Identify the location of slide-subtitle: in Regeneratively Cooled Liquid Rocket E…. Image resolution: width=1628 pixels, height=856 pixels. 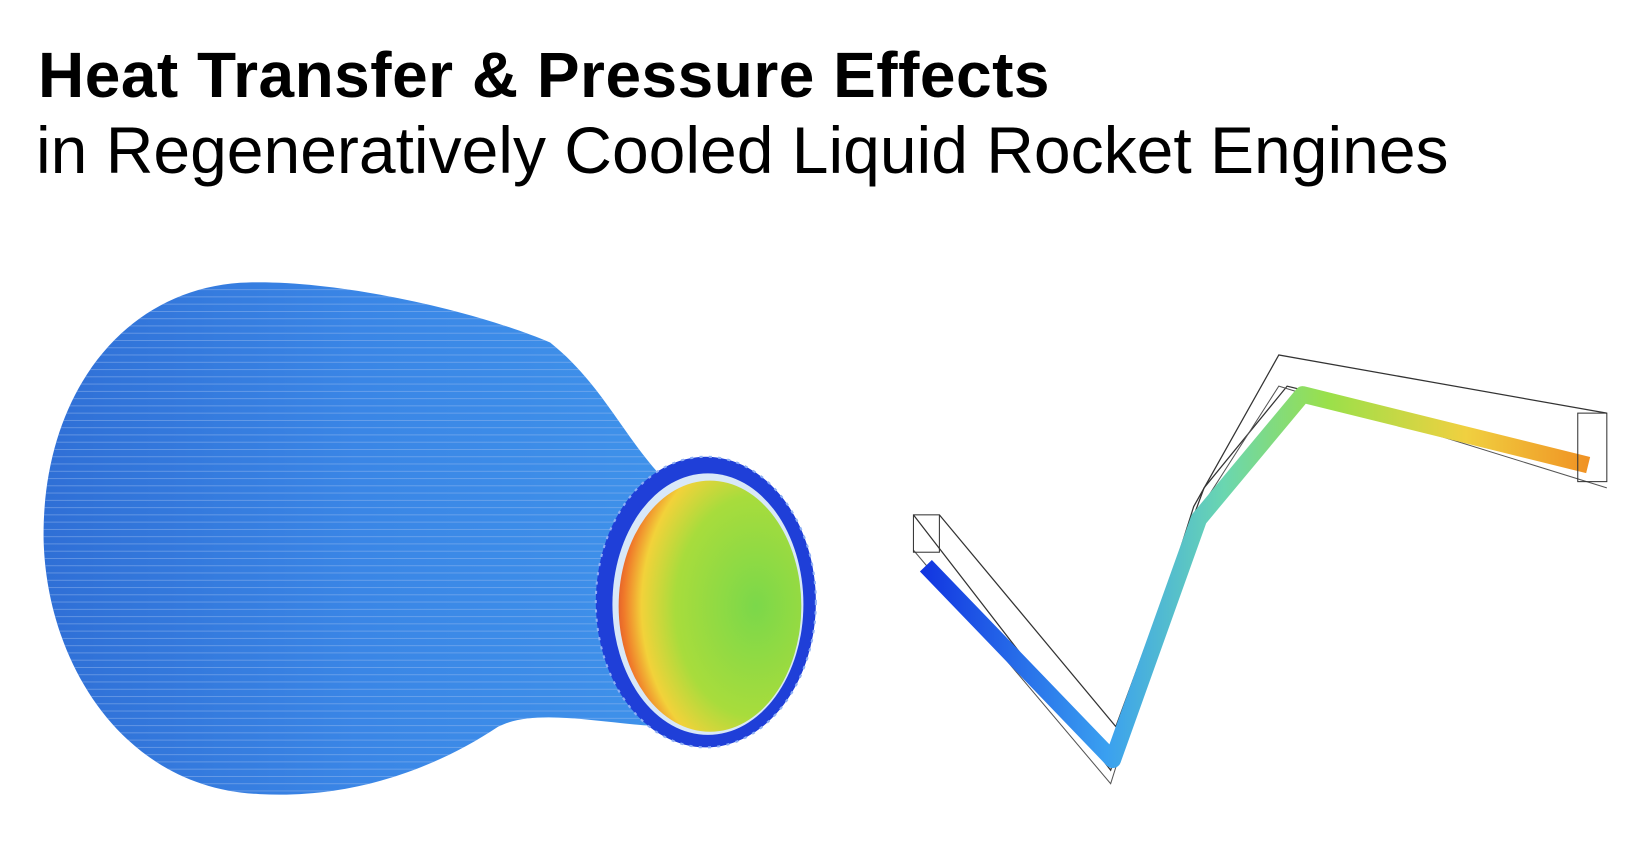
(742, 150).